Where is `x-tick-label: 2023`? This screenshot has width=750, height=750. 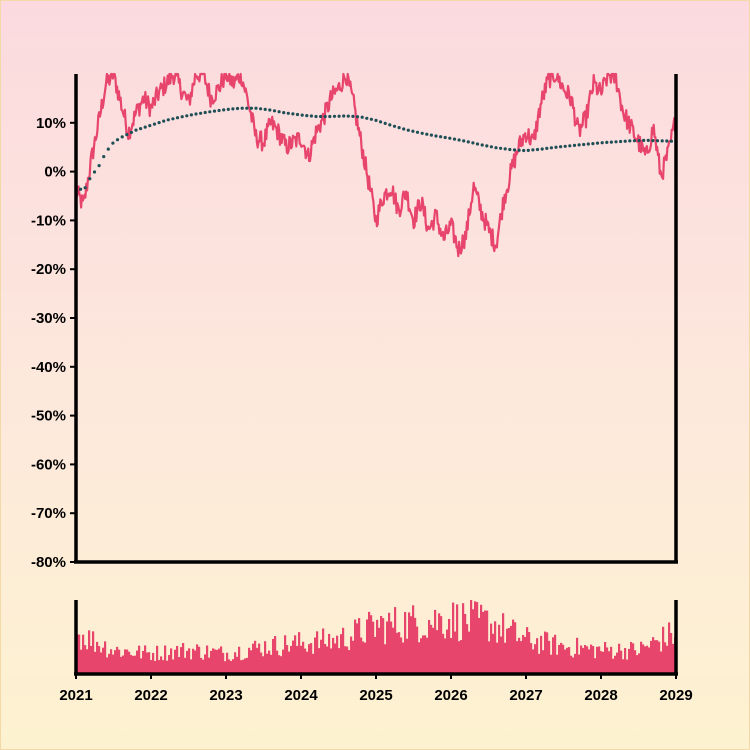
x-tick-label: 2023 is located at coordinates (225, 695).